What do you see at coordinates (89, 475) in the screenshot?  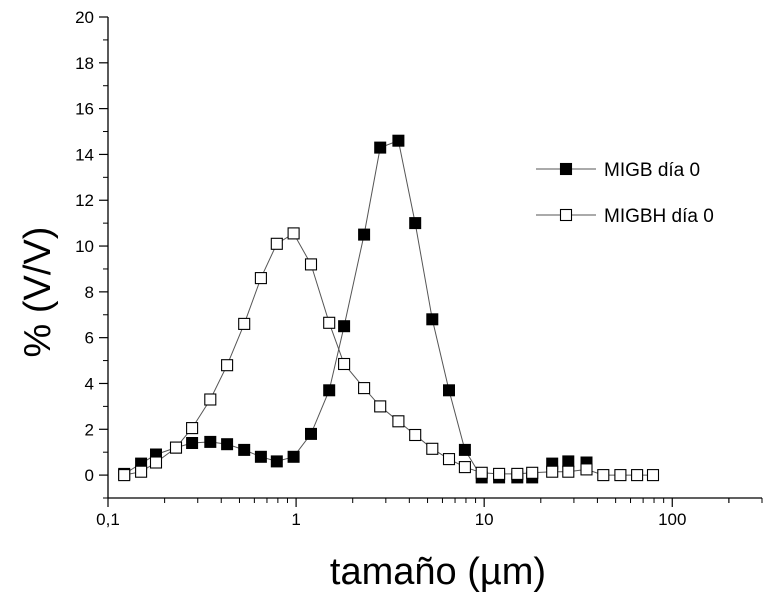 I see `y-tick-label: 0` at bounding box center [89, 475].